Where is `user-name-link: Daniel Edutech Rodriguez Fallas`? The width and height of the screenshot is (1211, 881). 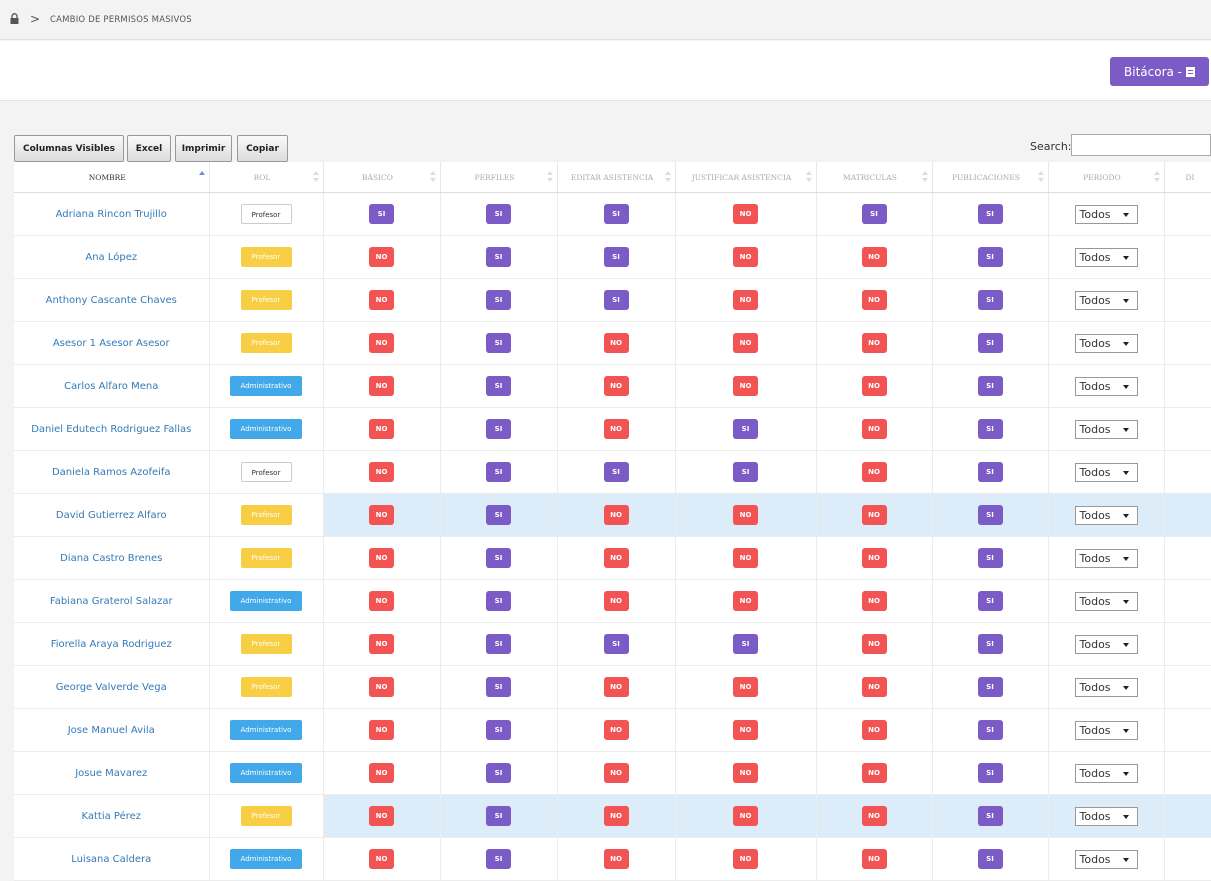 user-name-link: Daniel Edutech Rodriguez Fallas is located at coordinates (112, 429).